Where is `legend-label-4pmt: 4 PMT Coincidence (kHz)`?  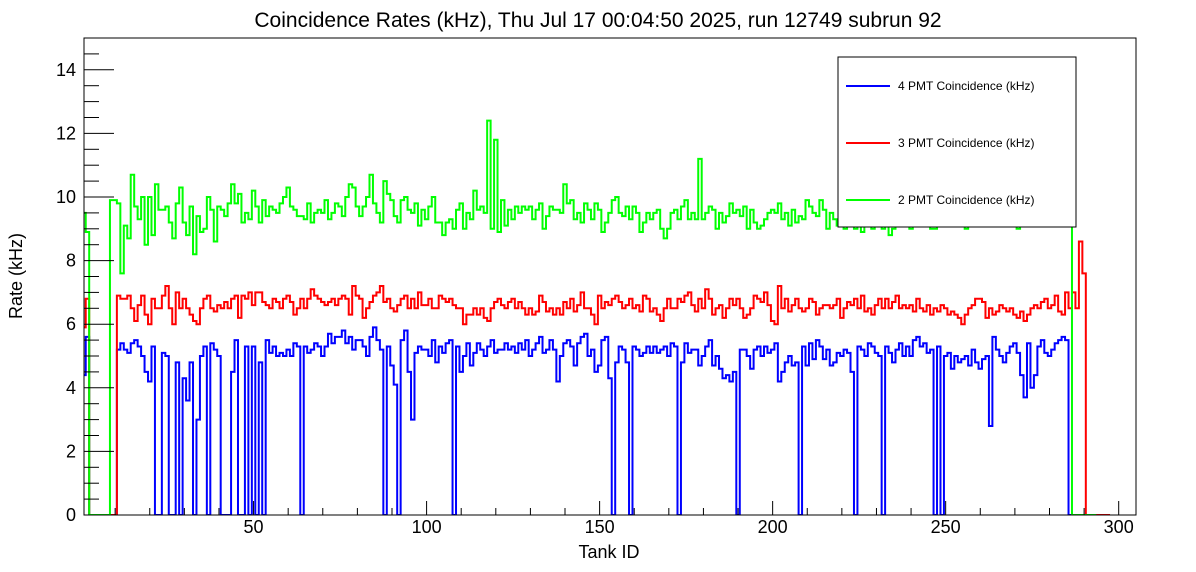 legend-label-4pmt: 4 PMT Coincidence (kHz) is located at coordinates (966, 86).